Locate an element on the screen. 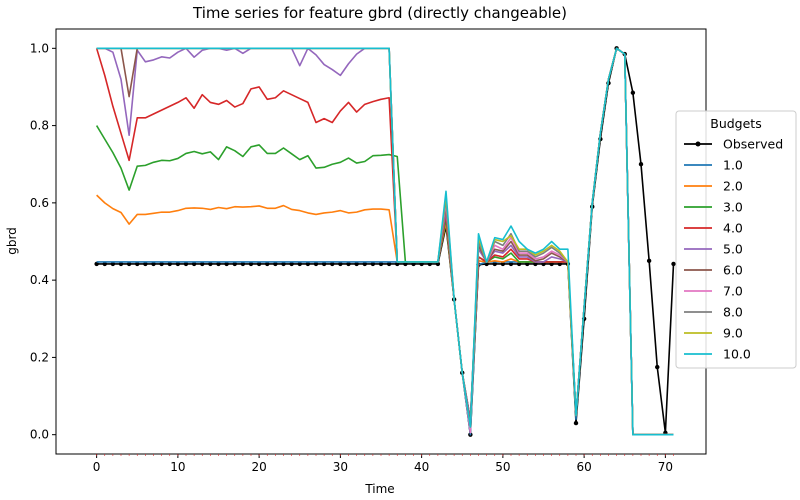 The image size is (800, 500). y-tick-label: 0.0 is located at coordinates (39, 435).